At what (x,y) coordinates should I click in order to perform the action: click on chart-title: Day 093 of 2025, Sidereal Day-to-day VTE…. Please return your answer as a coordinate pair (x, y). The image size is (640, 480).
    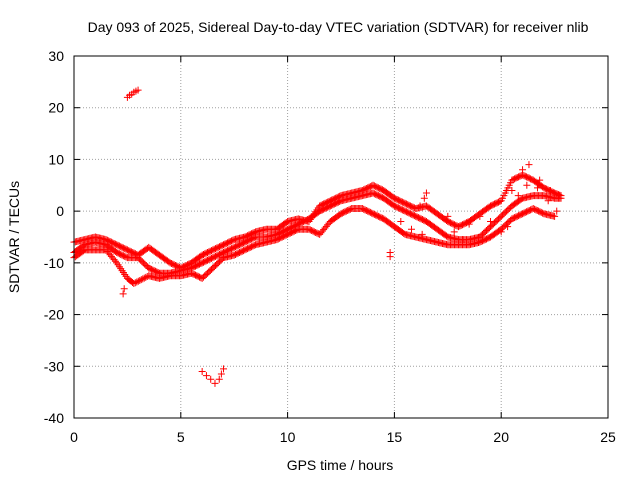
    Looking at the image, I should click on (338, 27).